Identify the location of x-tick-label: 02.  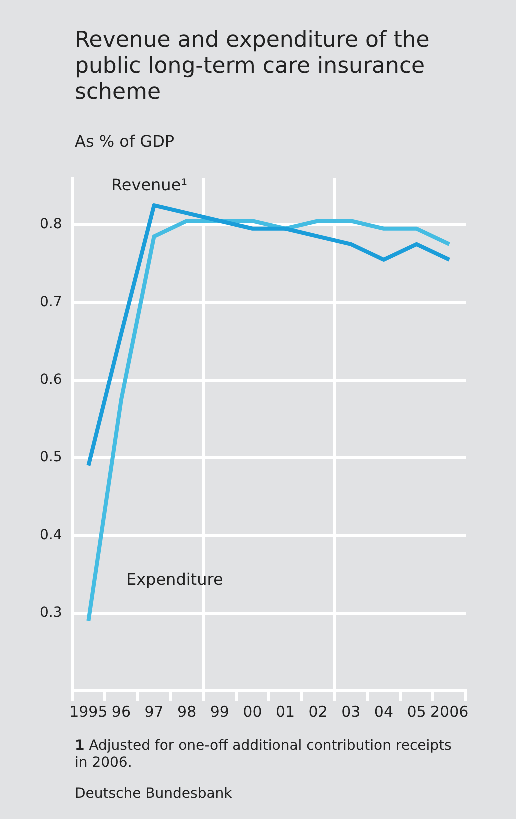
(318, 711).